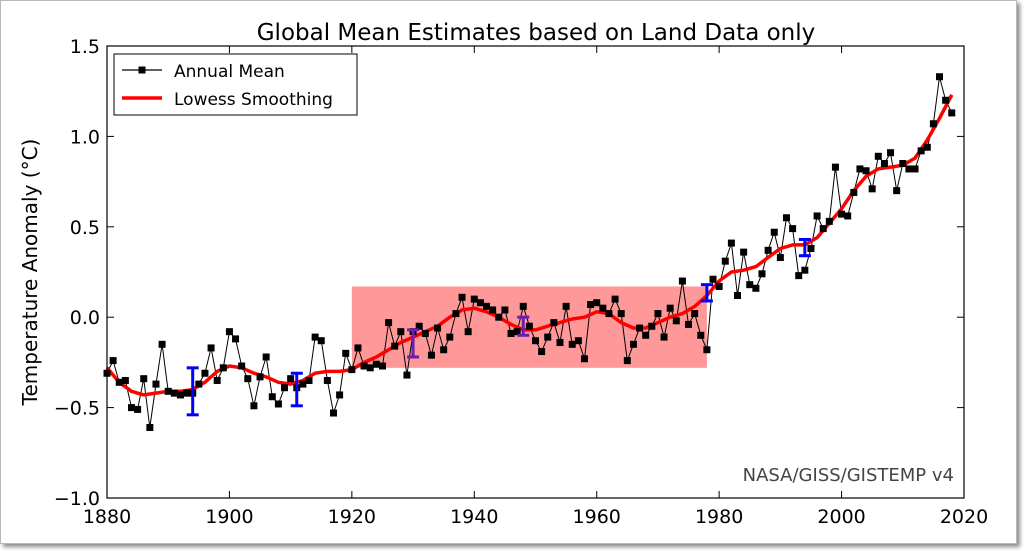  Describe the element at coordinates (597, 517) in the screenshot. I see `x-tick-label: 1960` at that location.